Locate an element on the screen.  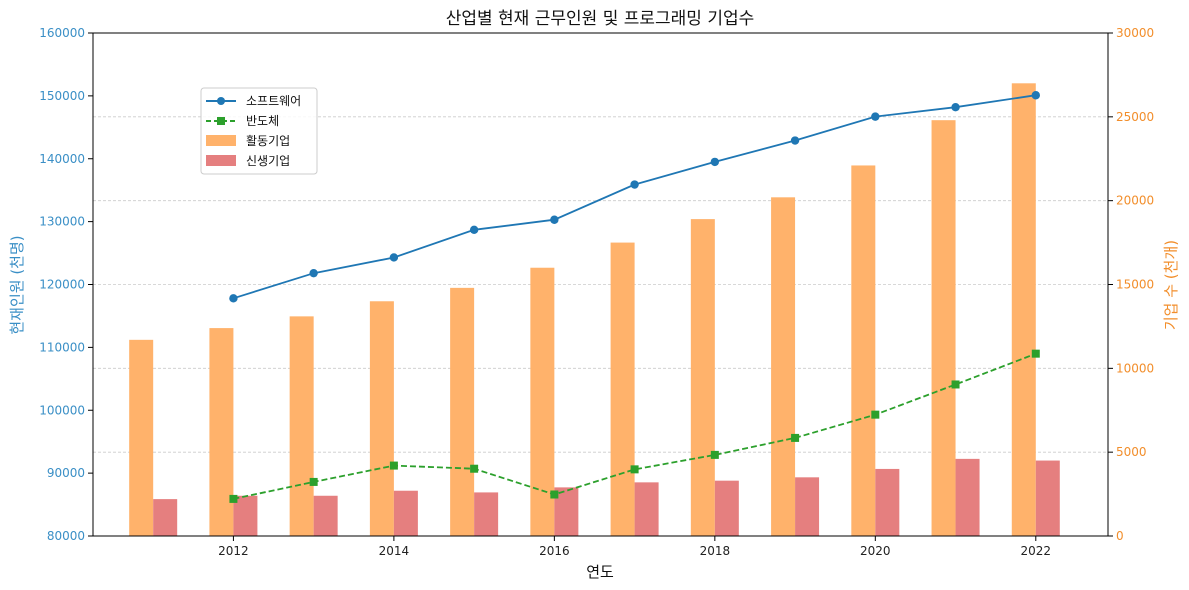
y-right-tick-label-25000: 25000 is located at coordinates (1135, 117).